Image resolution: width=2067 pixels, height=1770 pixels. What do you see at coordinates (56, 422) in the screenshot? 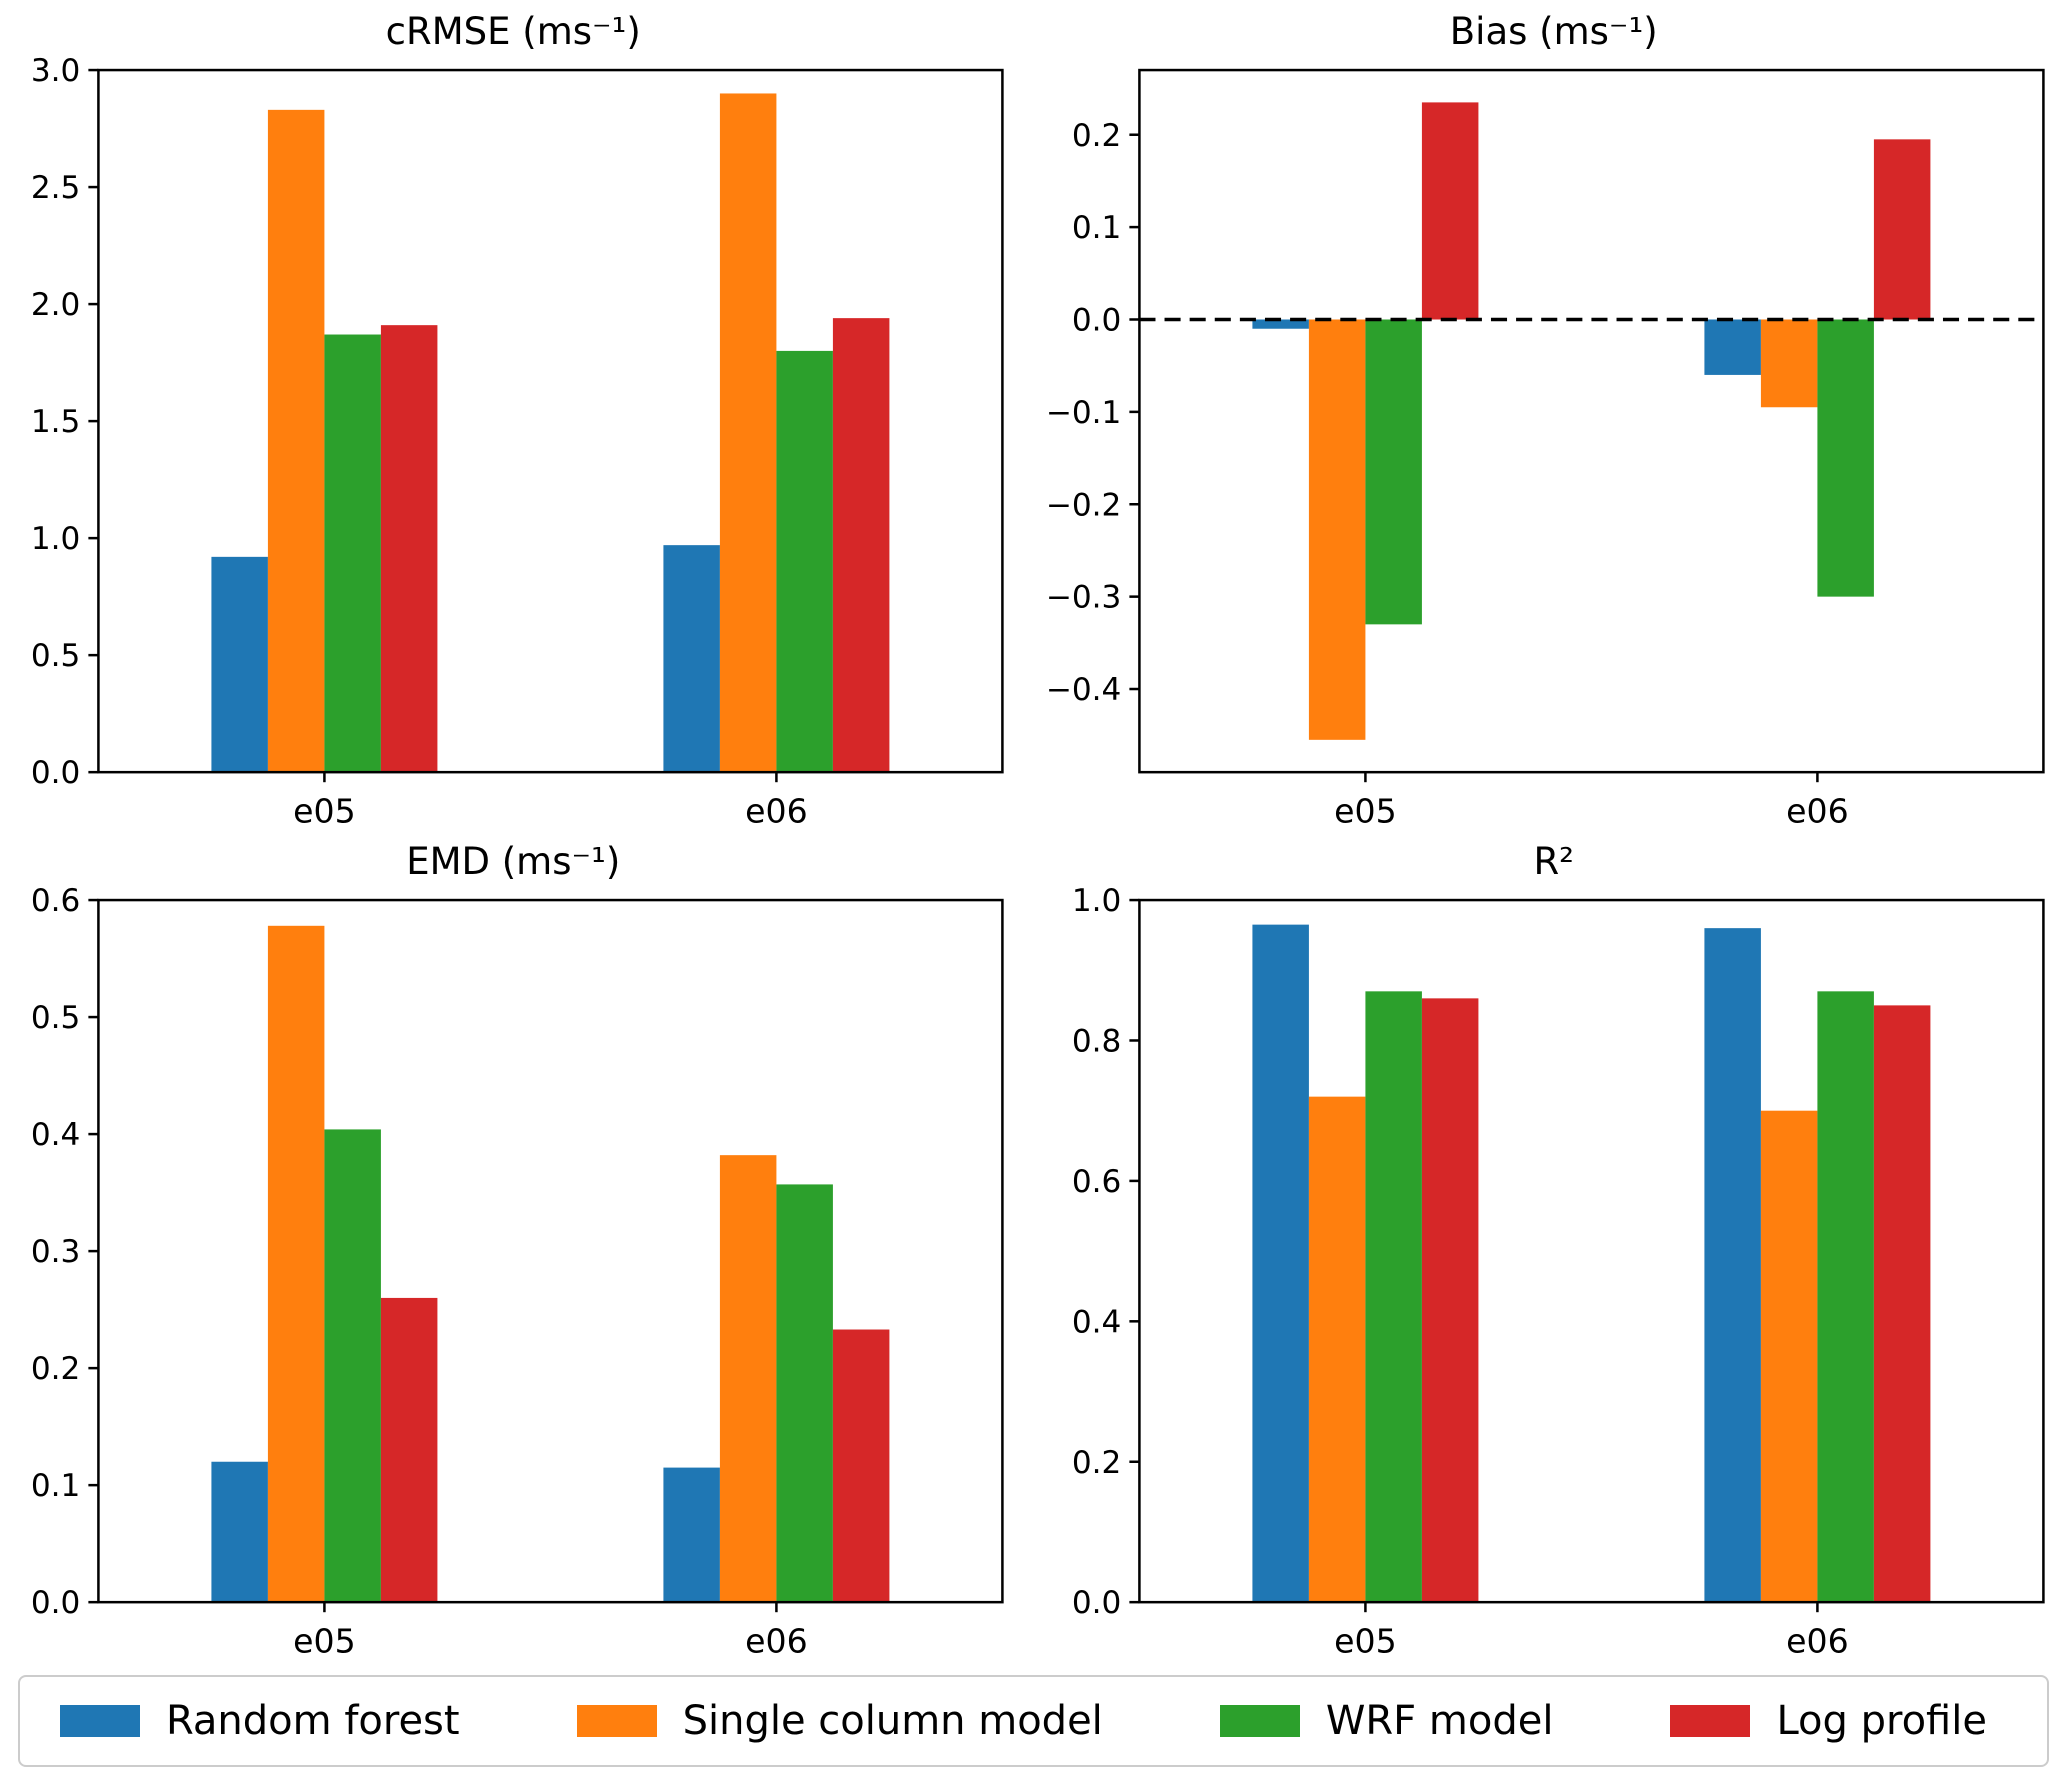
I see `y-tick-label: 1.5` at bounding box center [56, 422].